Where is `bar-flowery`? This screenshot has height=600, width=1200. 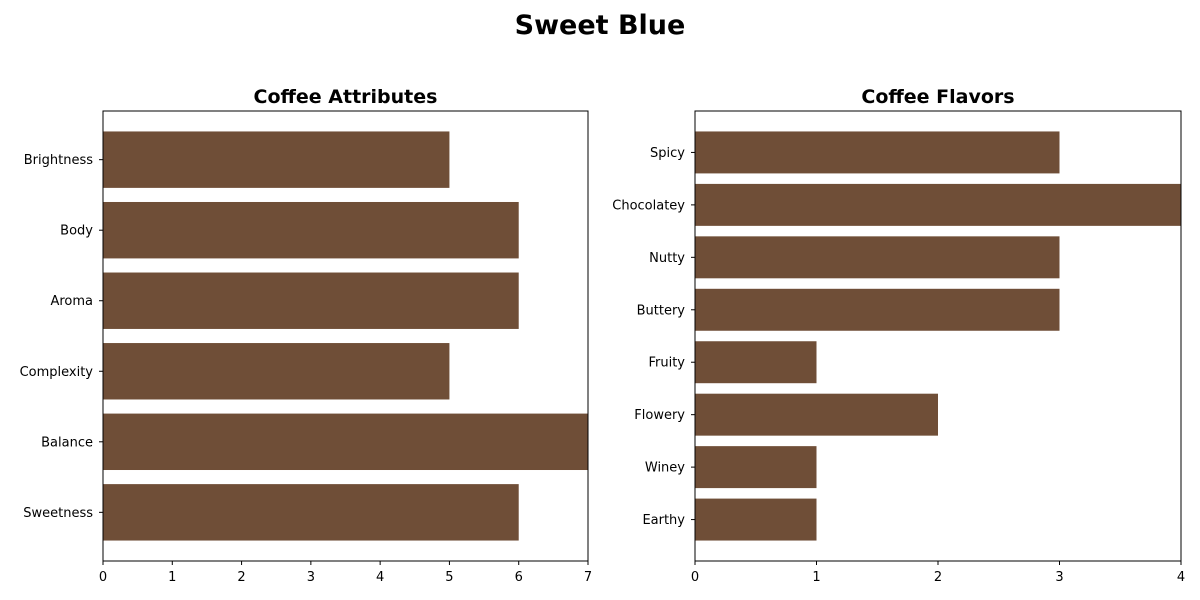
bar-flowery is located at coordinates (816, 414).